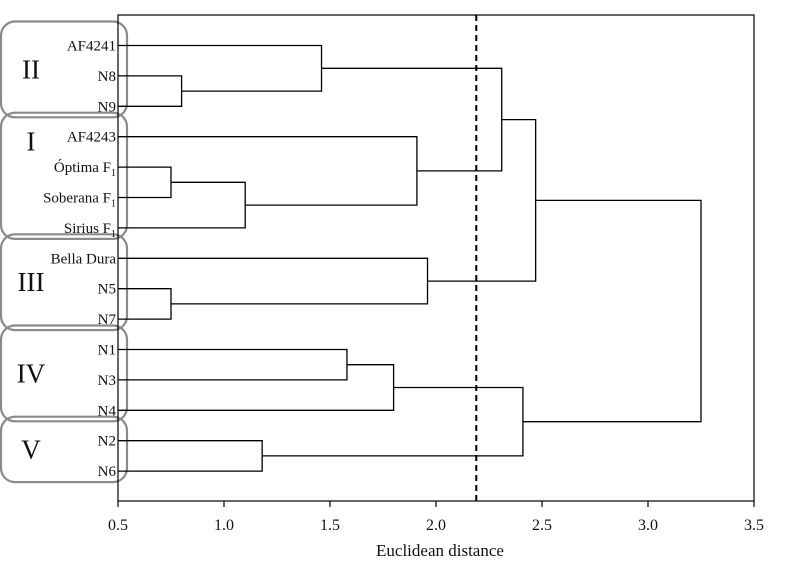 This screenshot has height=580, width=785. I want to click on group-label-4: IV, so click(31, 373).